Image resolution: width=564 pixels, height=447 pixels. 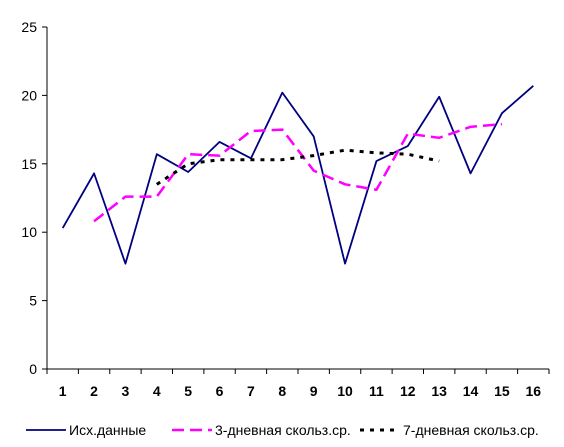 I want to click on x-tick-label: 12, so click(x=408, y=391).